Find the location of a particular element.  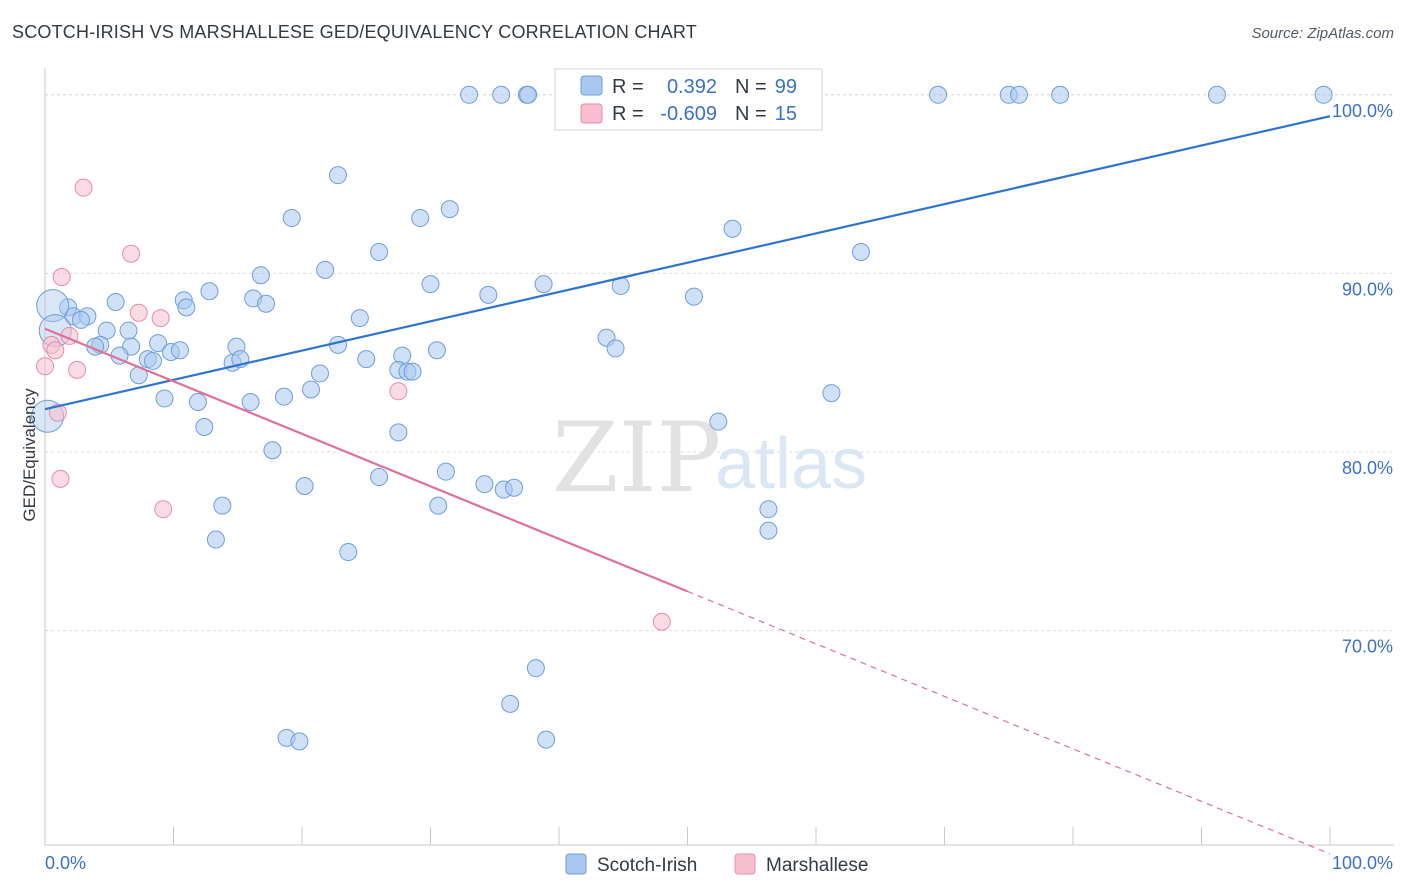

y-tick-label: 90.0% is located at coordinates (1367, 289).